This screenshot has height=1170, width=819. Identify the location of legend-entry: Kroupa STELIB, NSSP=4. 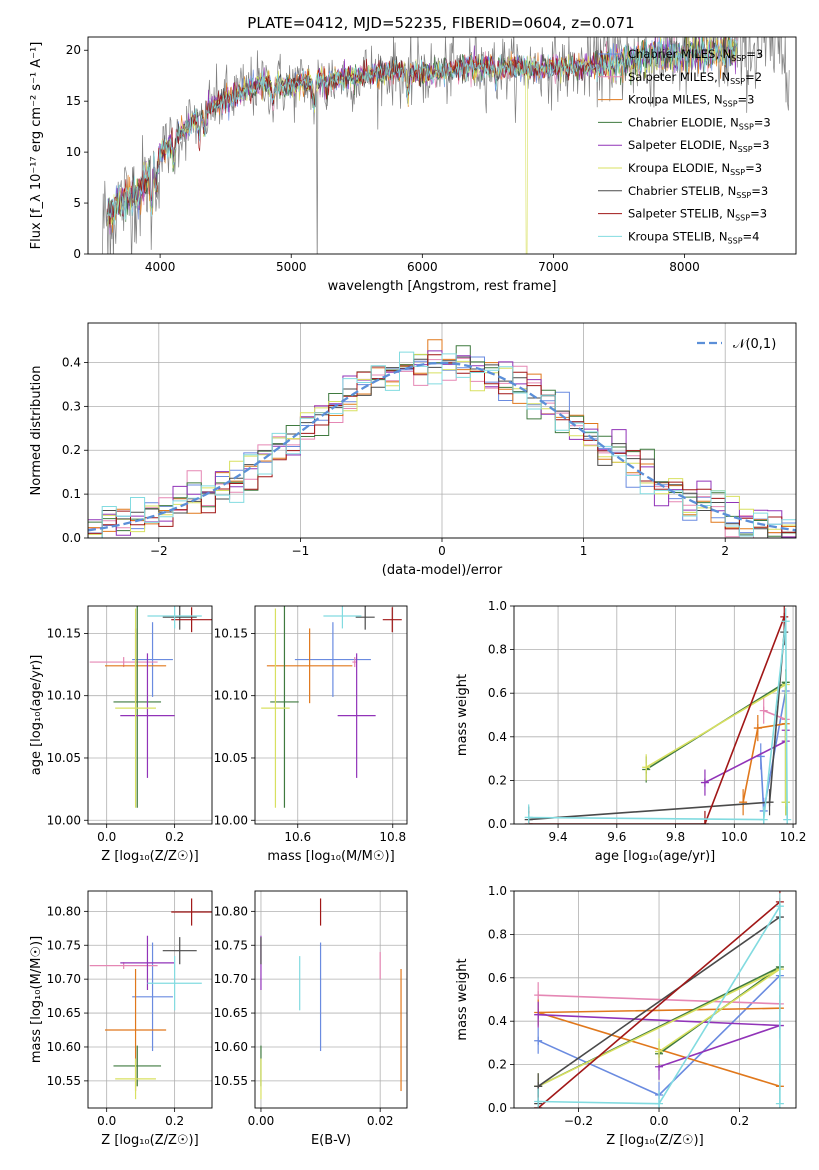
(693, 237).